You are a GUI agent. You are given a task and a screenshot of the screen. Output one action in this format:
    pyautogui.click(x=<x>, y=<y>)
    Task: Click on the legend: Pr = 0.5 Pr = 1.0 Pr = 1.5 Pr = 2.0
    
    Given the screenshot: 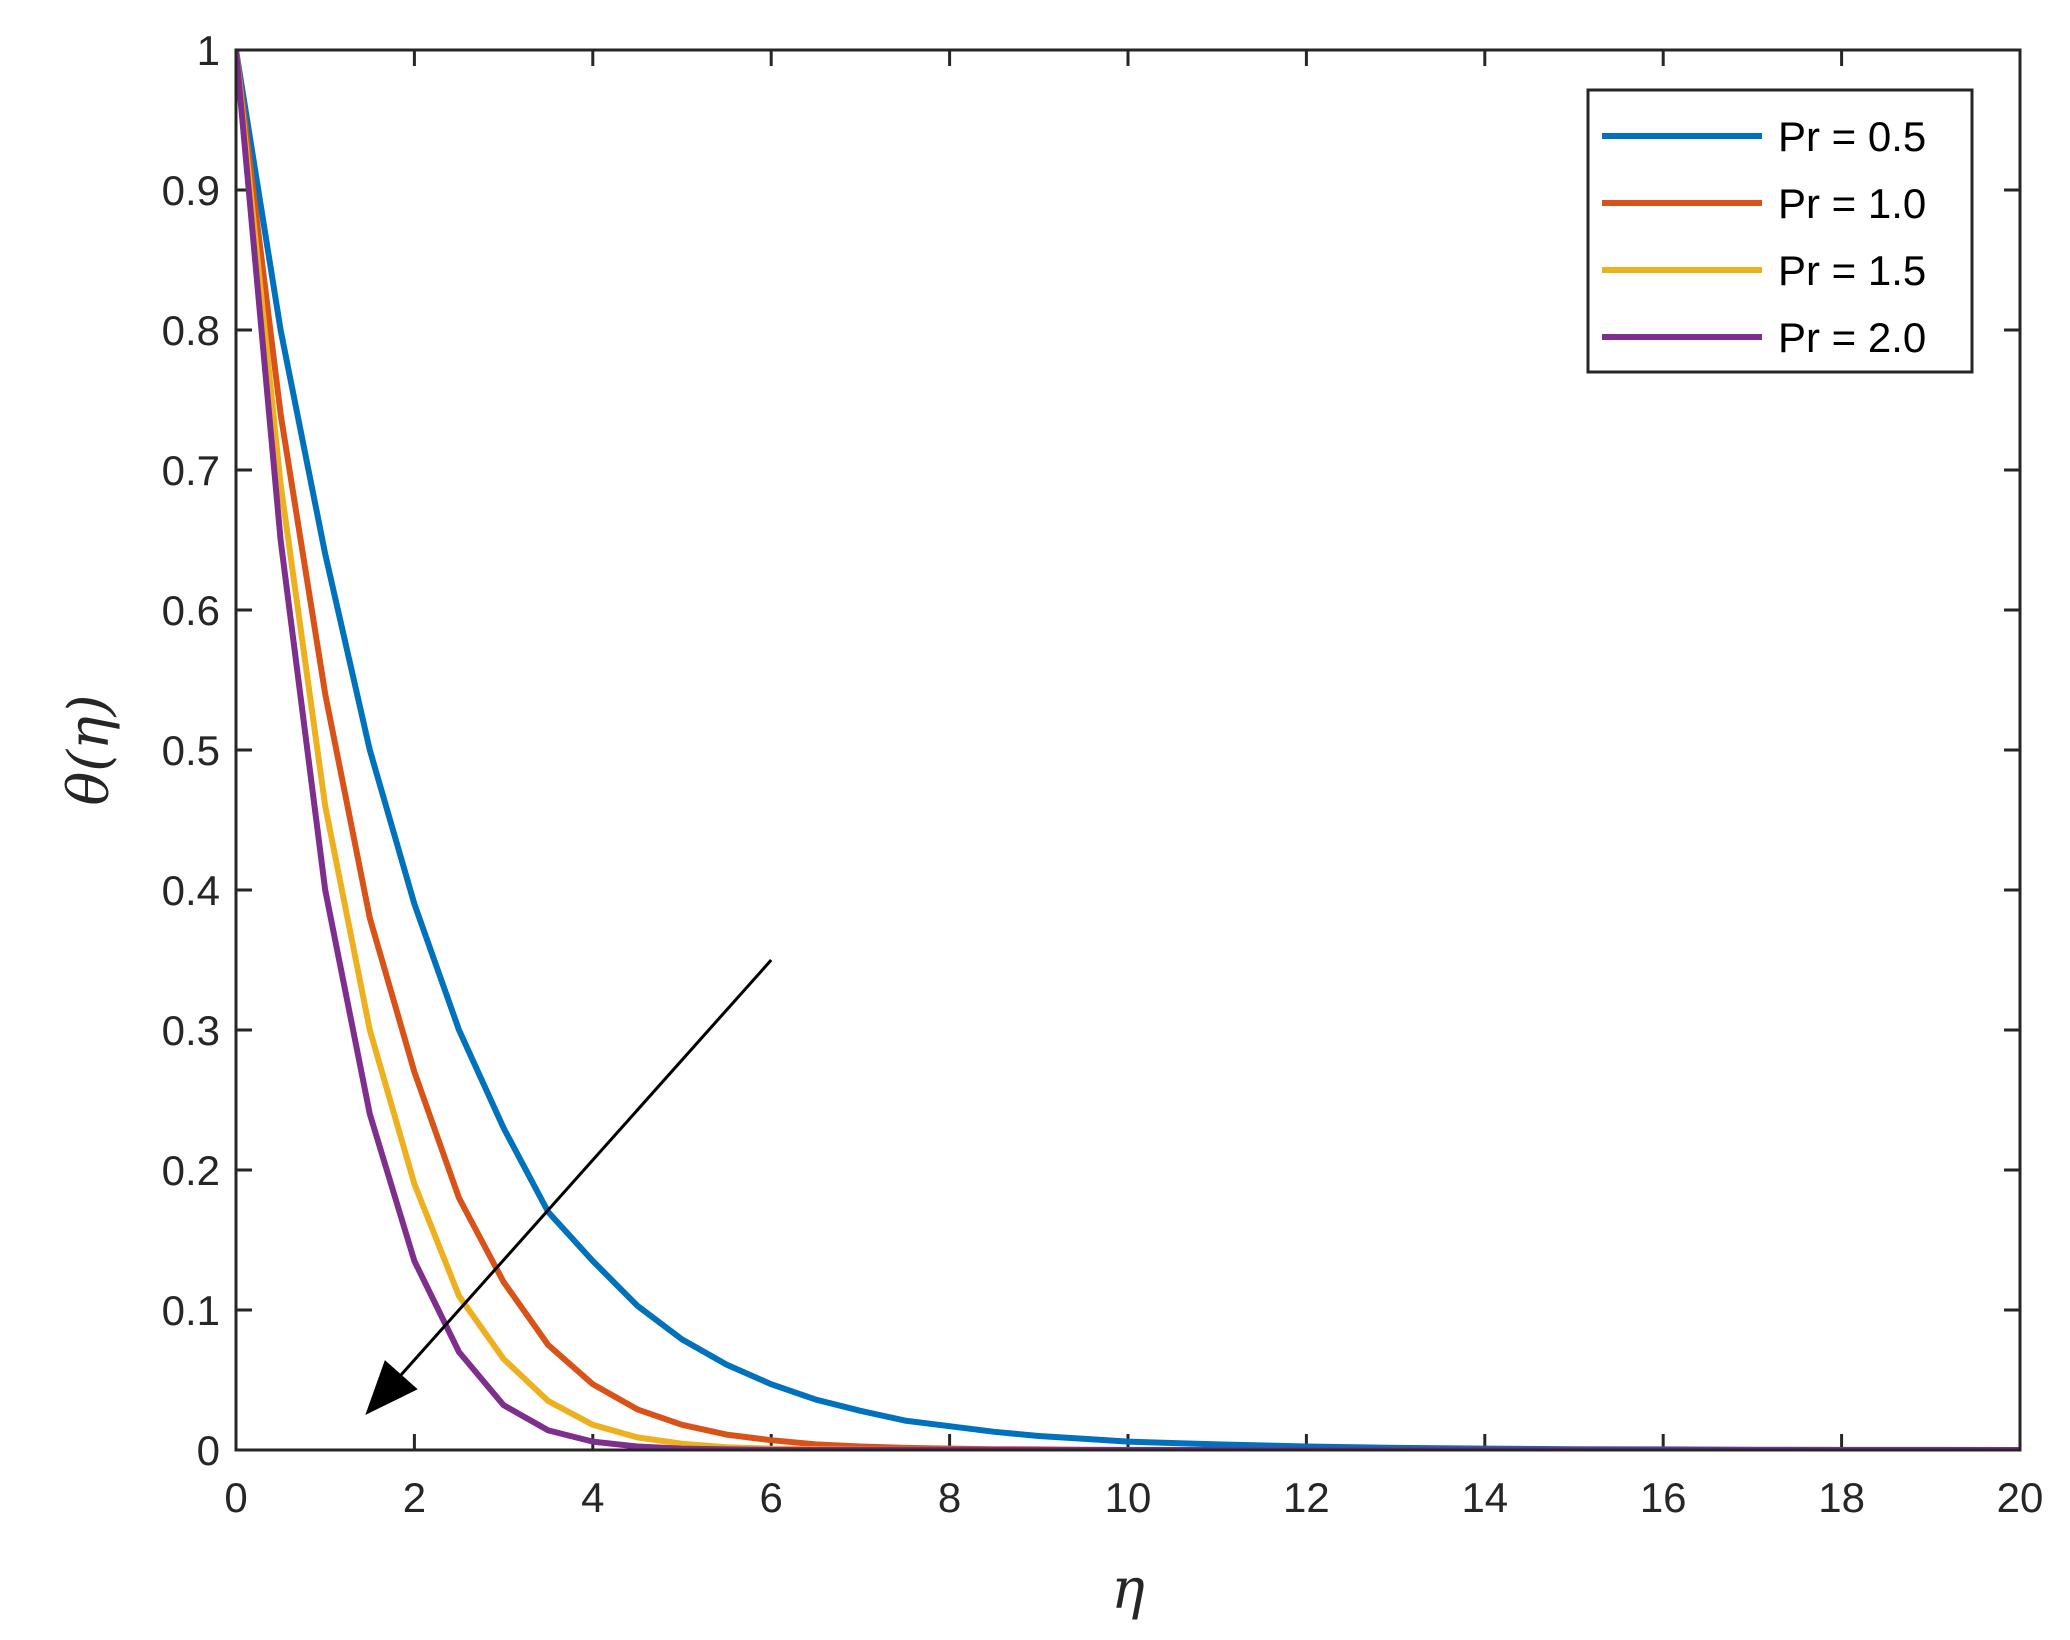 What is the action you would take?
    pyautogui.click(x=1780, y=231)
    